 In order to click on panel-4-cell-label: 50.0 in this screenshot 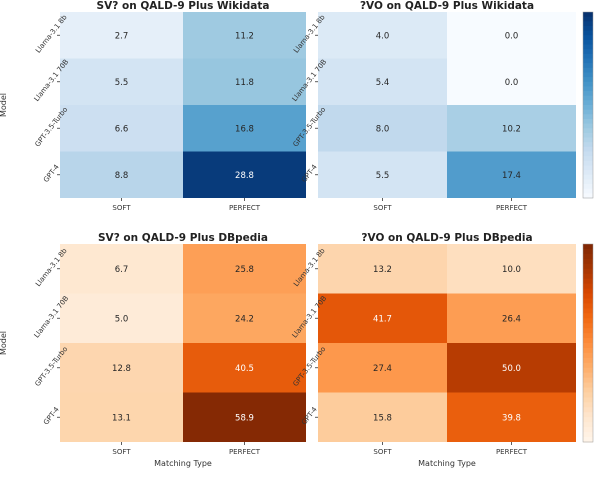, I will do `click(511, 369)`.